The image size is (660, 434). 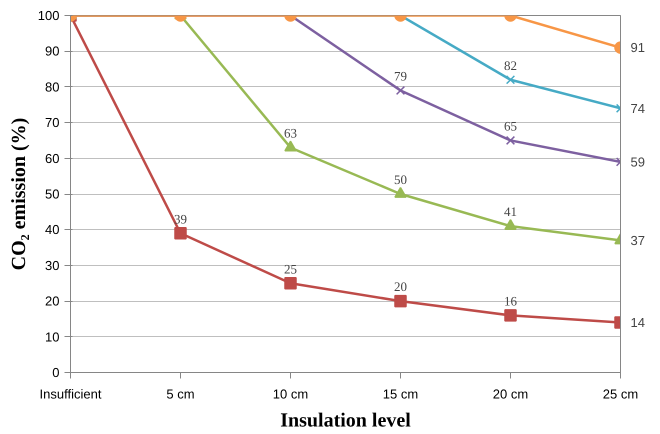 What do you see at coordinates (71, 394) in the screenshot?
I see `x-tick-label: Insufficient` at bounding box center [71, 394].